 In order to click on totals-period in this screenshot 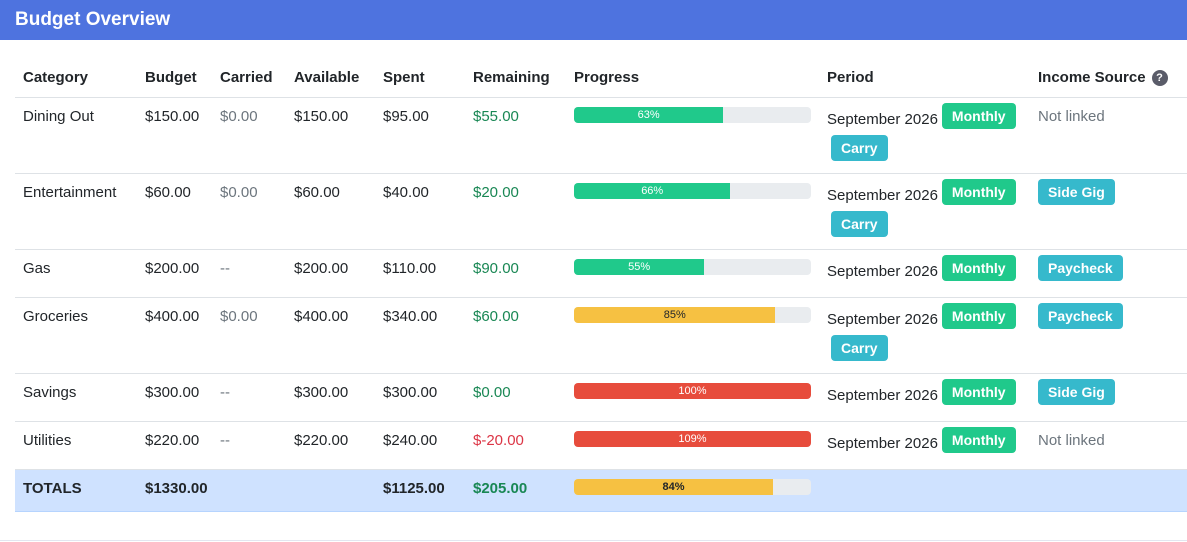, I will do `click(924, 490)`.